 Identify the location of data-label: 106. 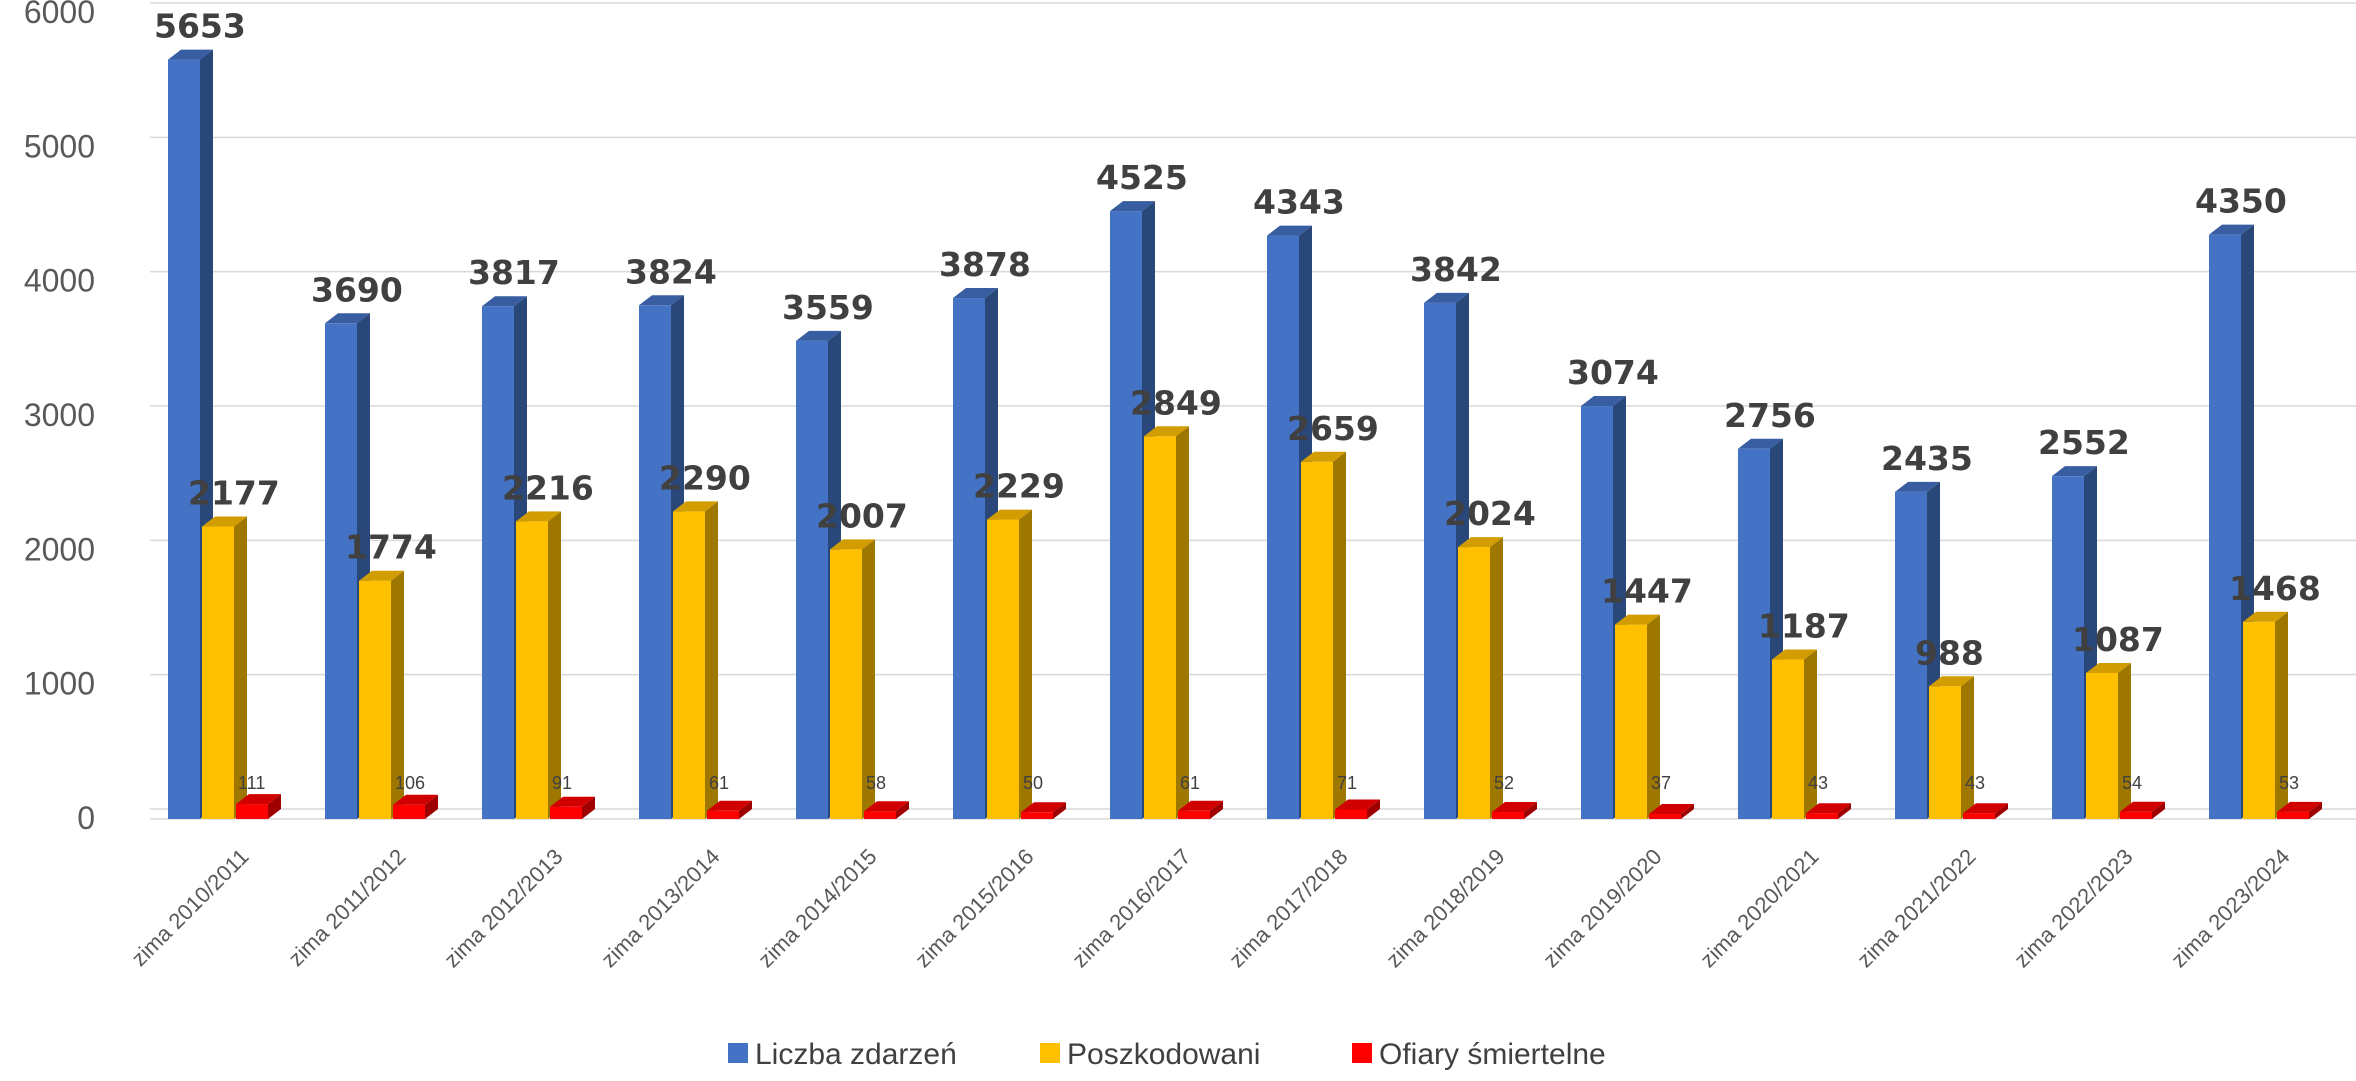
(410, 783).